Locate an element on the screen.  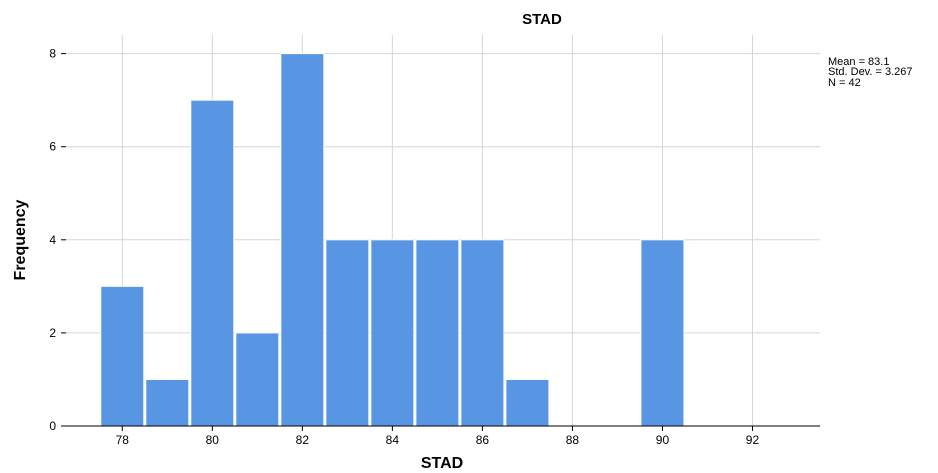
x-tick-label: 80 is located at coordinates (213, 440).